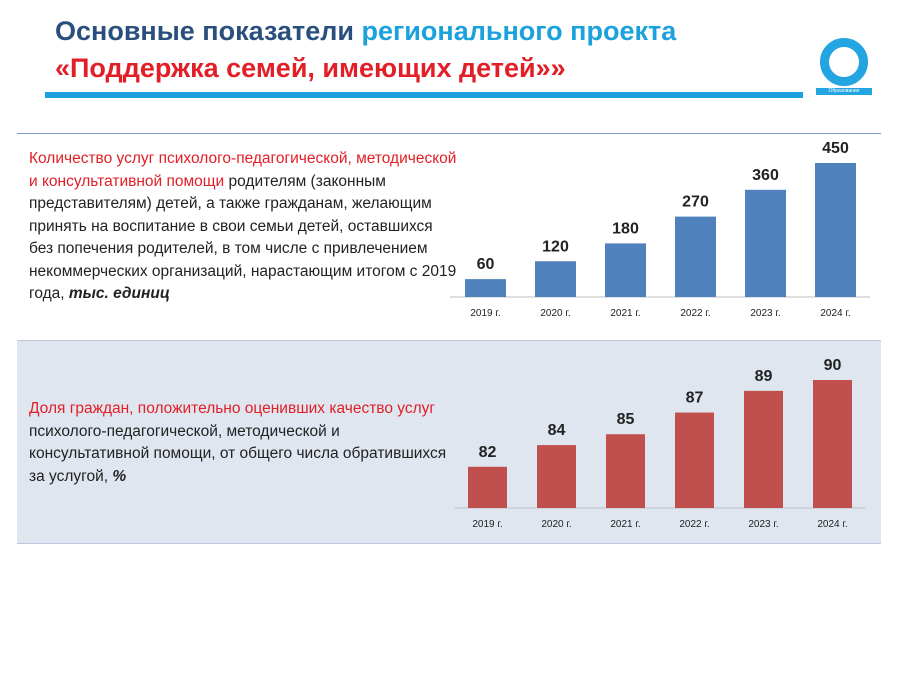 This screenshot has width=900, height=675. Describe the element at coordinates (488, 452) in the screenshot. I see `data-label: 82` at that location.